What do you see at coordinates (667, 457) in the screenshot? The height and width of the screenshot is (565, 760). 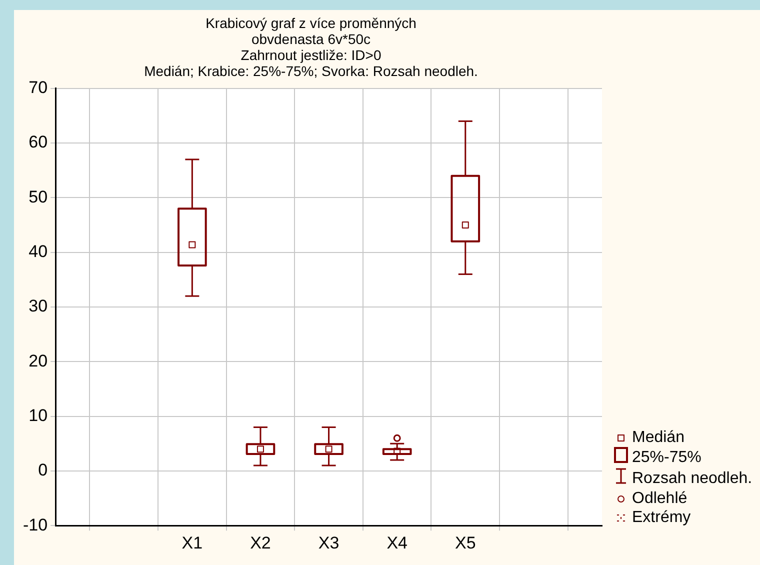 I see `text: 25%-75%` at bounding box center [667, 457].